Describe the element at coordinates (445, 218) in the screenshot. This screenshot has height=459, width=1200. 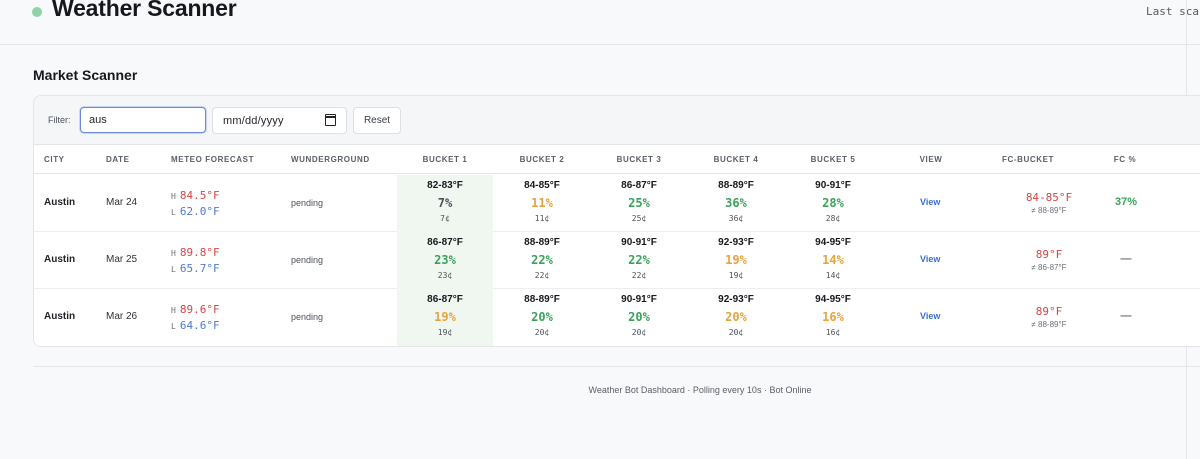
I see `bucket-price: 7¢` at that location.